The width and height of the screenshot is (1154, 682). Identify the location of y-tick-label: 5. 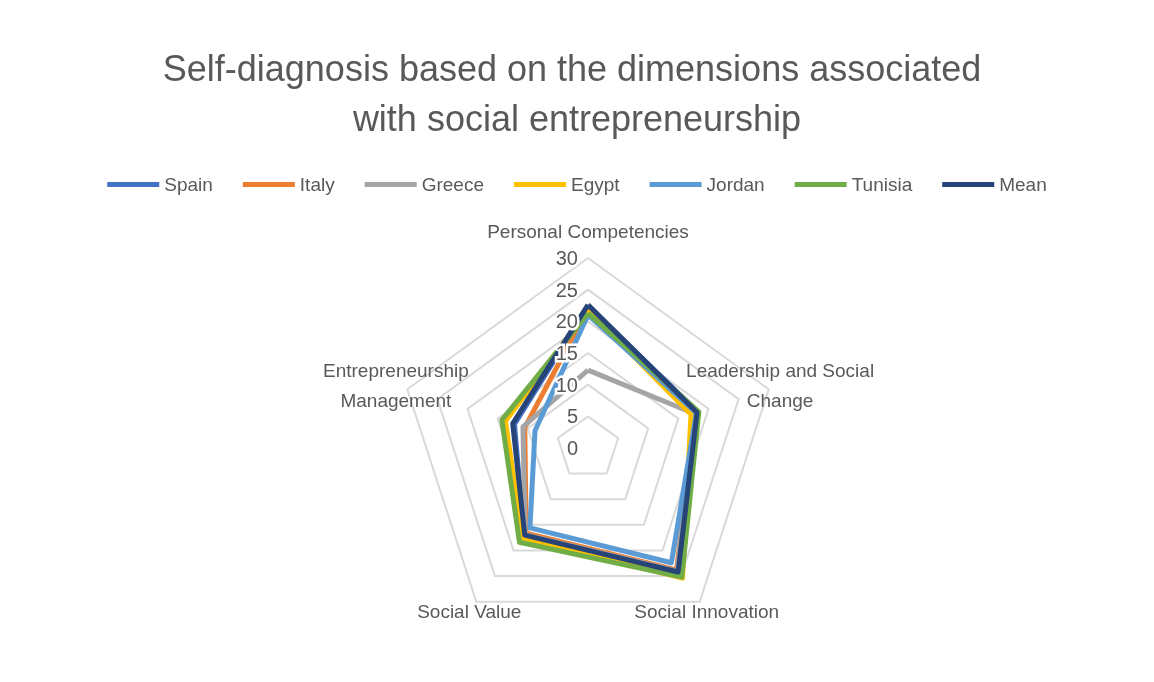
(572, 416).